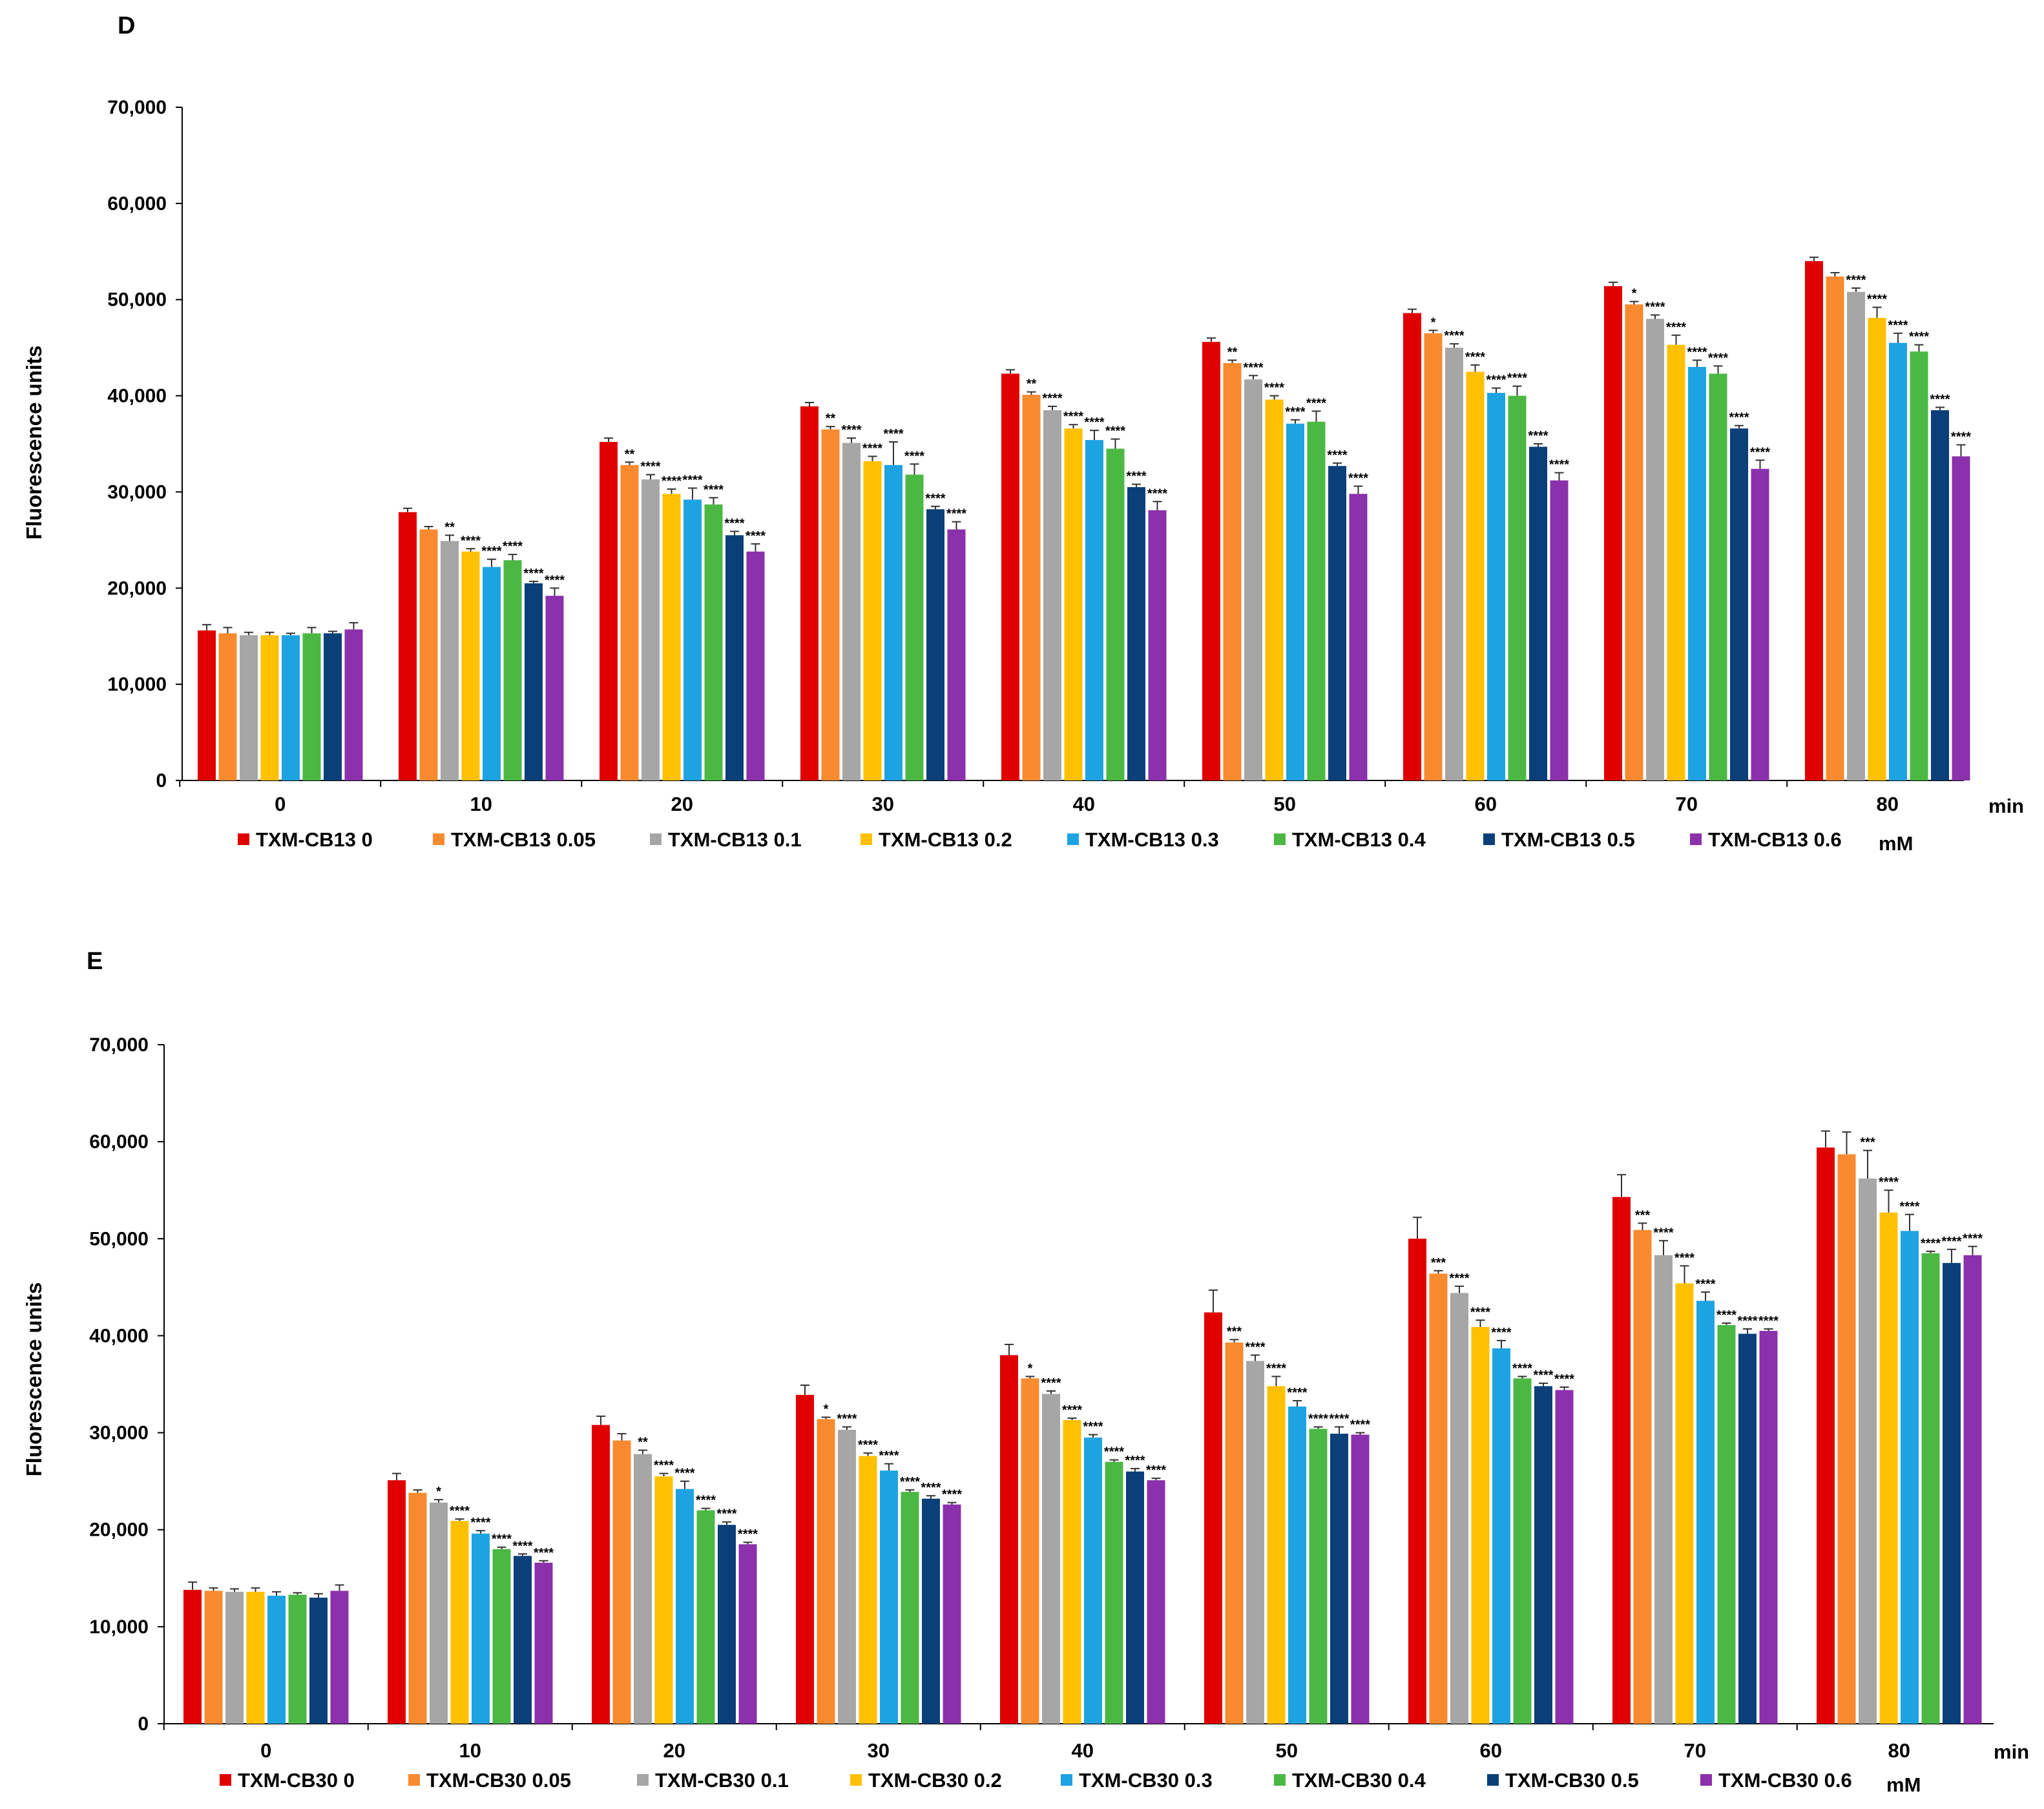 The image size is (2044, 1809). I want to click on x-tick-label: 30, so click(883, 804).